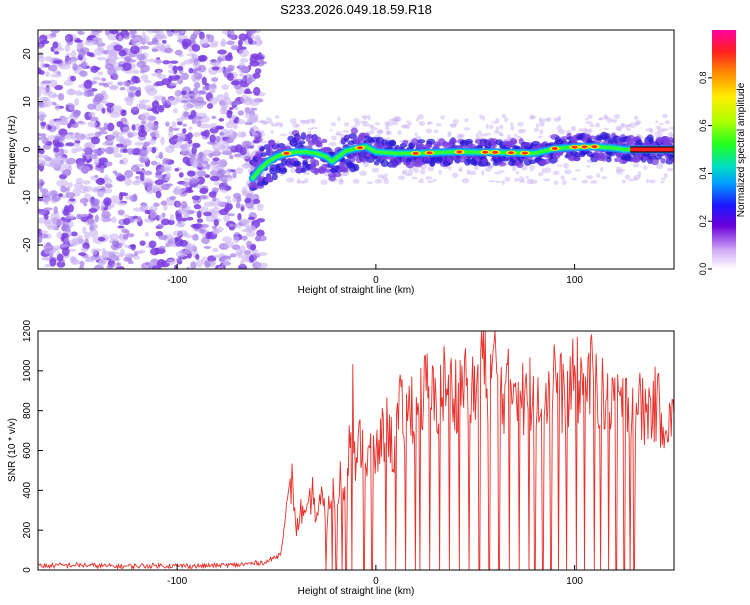 This screenshot has width=750, height=605. I want to click on spectrogram-y-tick-label: 10, so click(27, 102).